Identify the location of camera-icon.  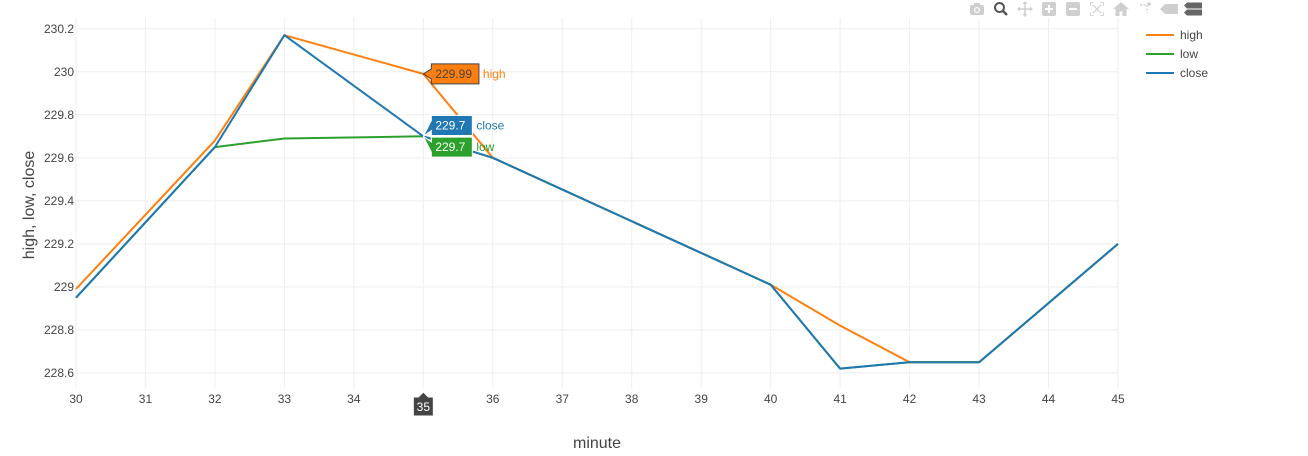
(977, 9).